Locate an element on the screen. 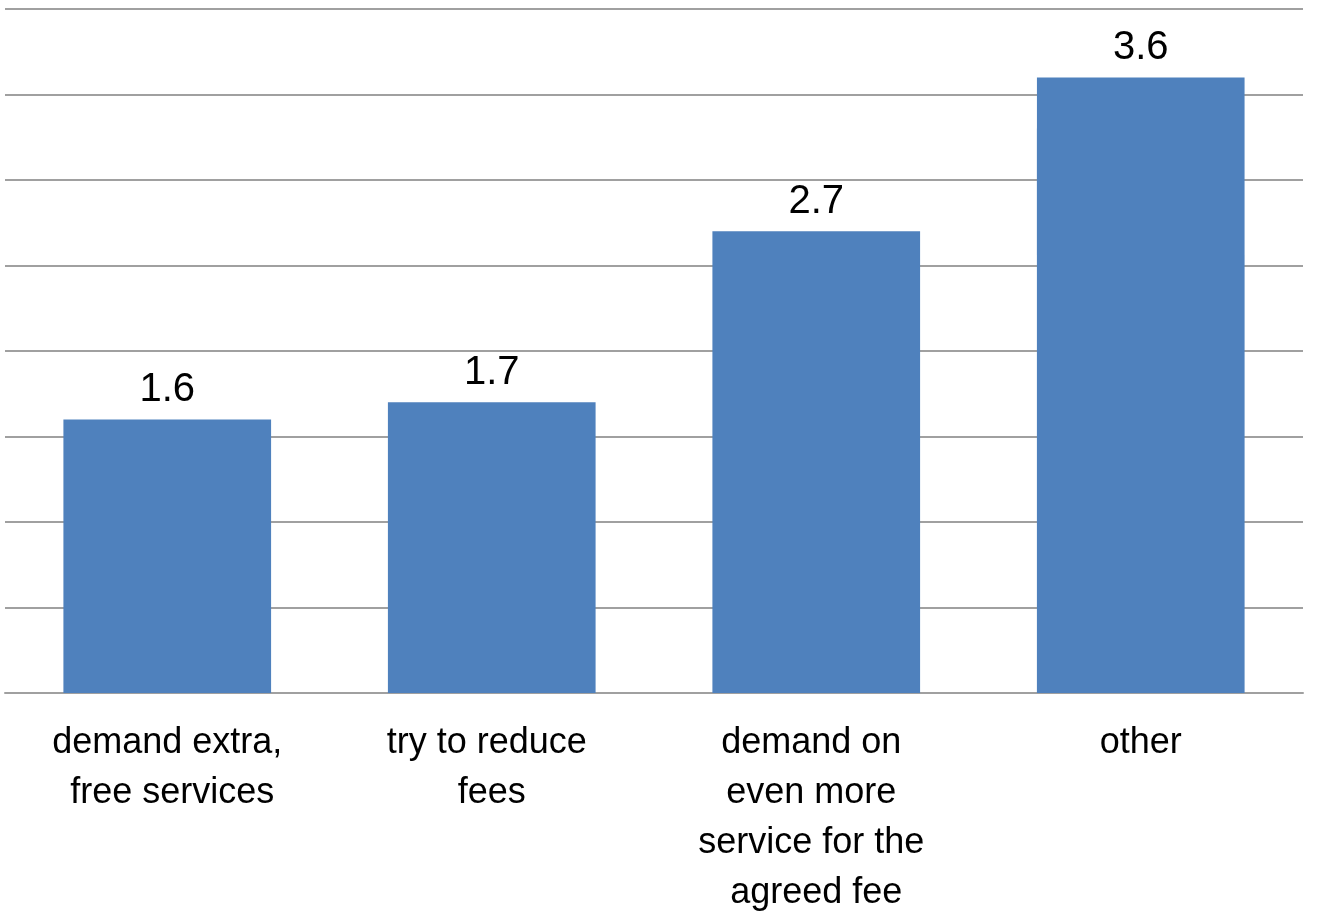  data-label: 3.6 is located at coordinates (1140, 45).